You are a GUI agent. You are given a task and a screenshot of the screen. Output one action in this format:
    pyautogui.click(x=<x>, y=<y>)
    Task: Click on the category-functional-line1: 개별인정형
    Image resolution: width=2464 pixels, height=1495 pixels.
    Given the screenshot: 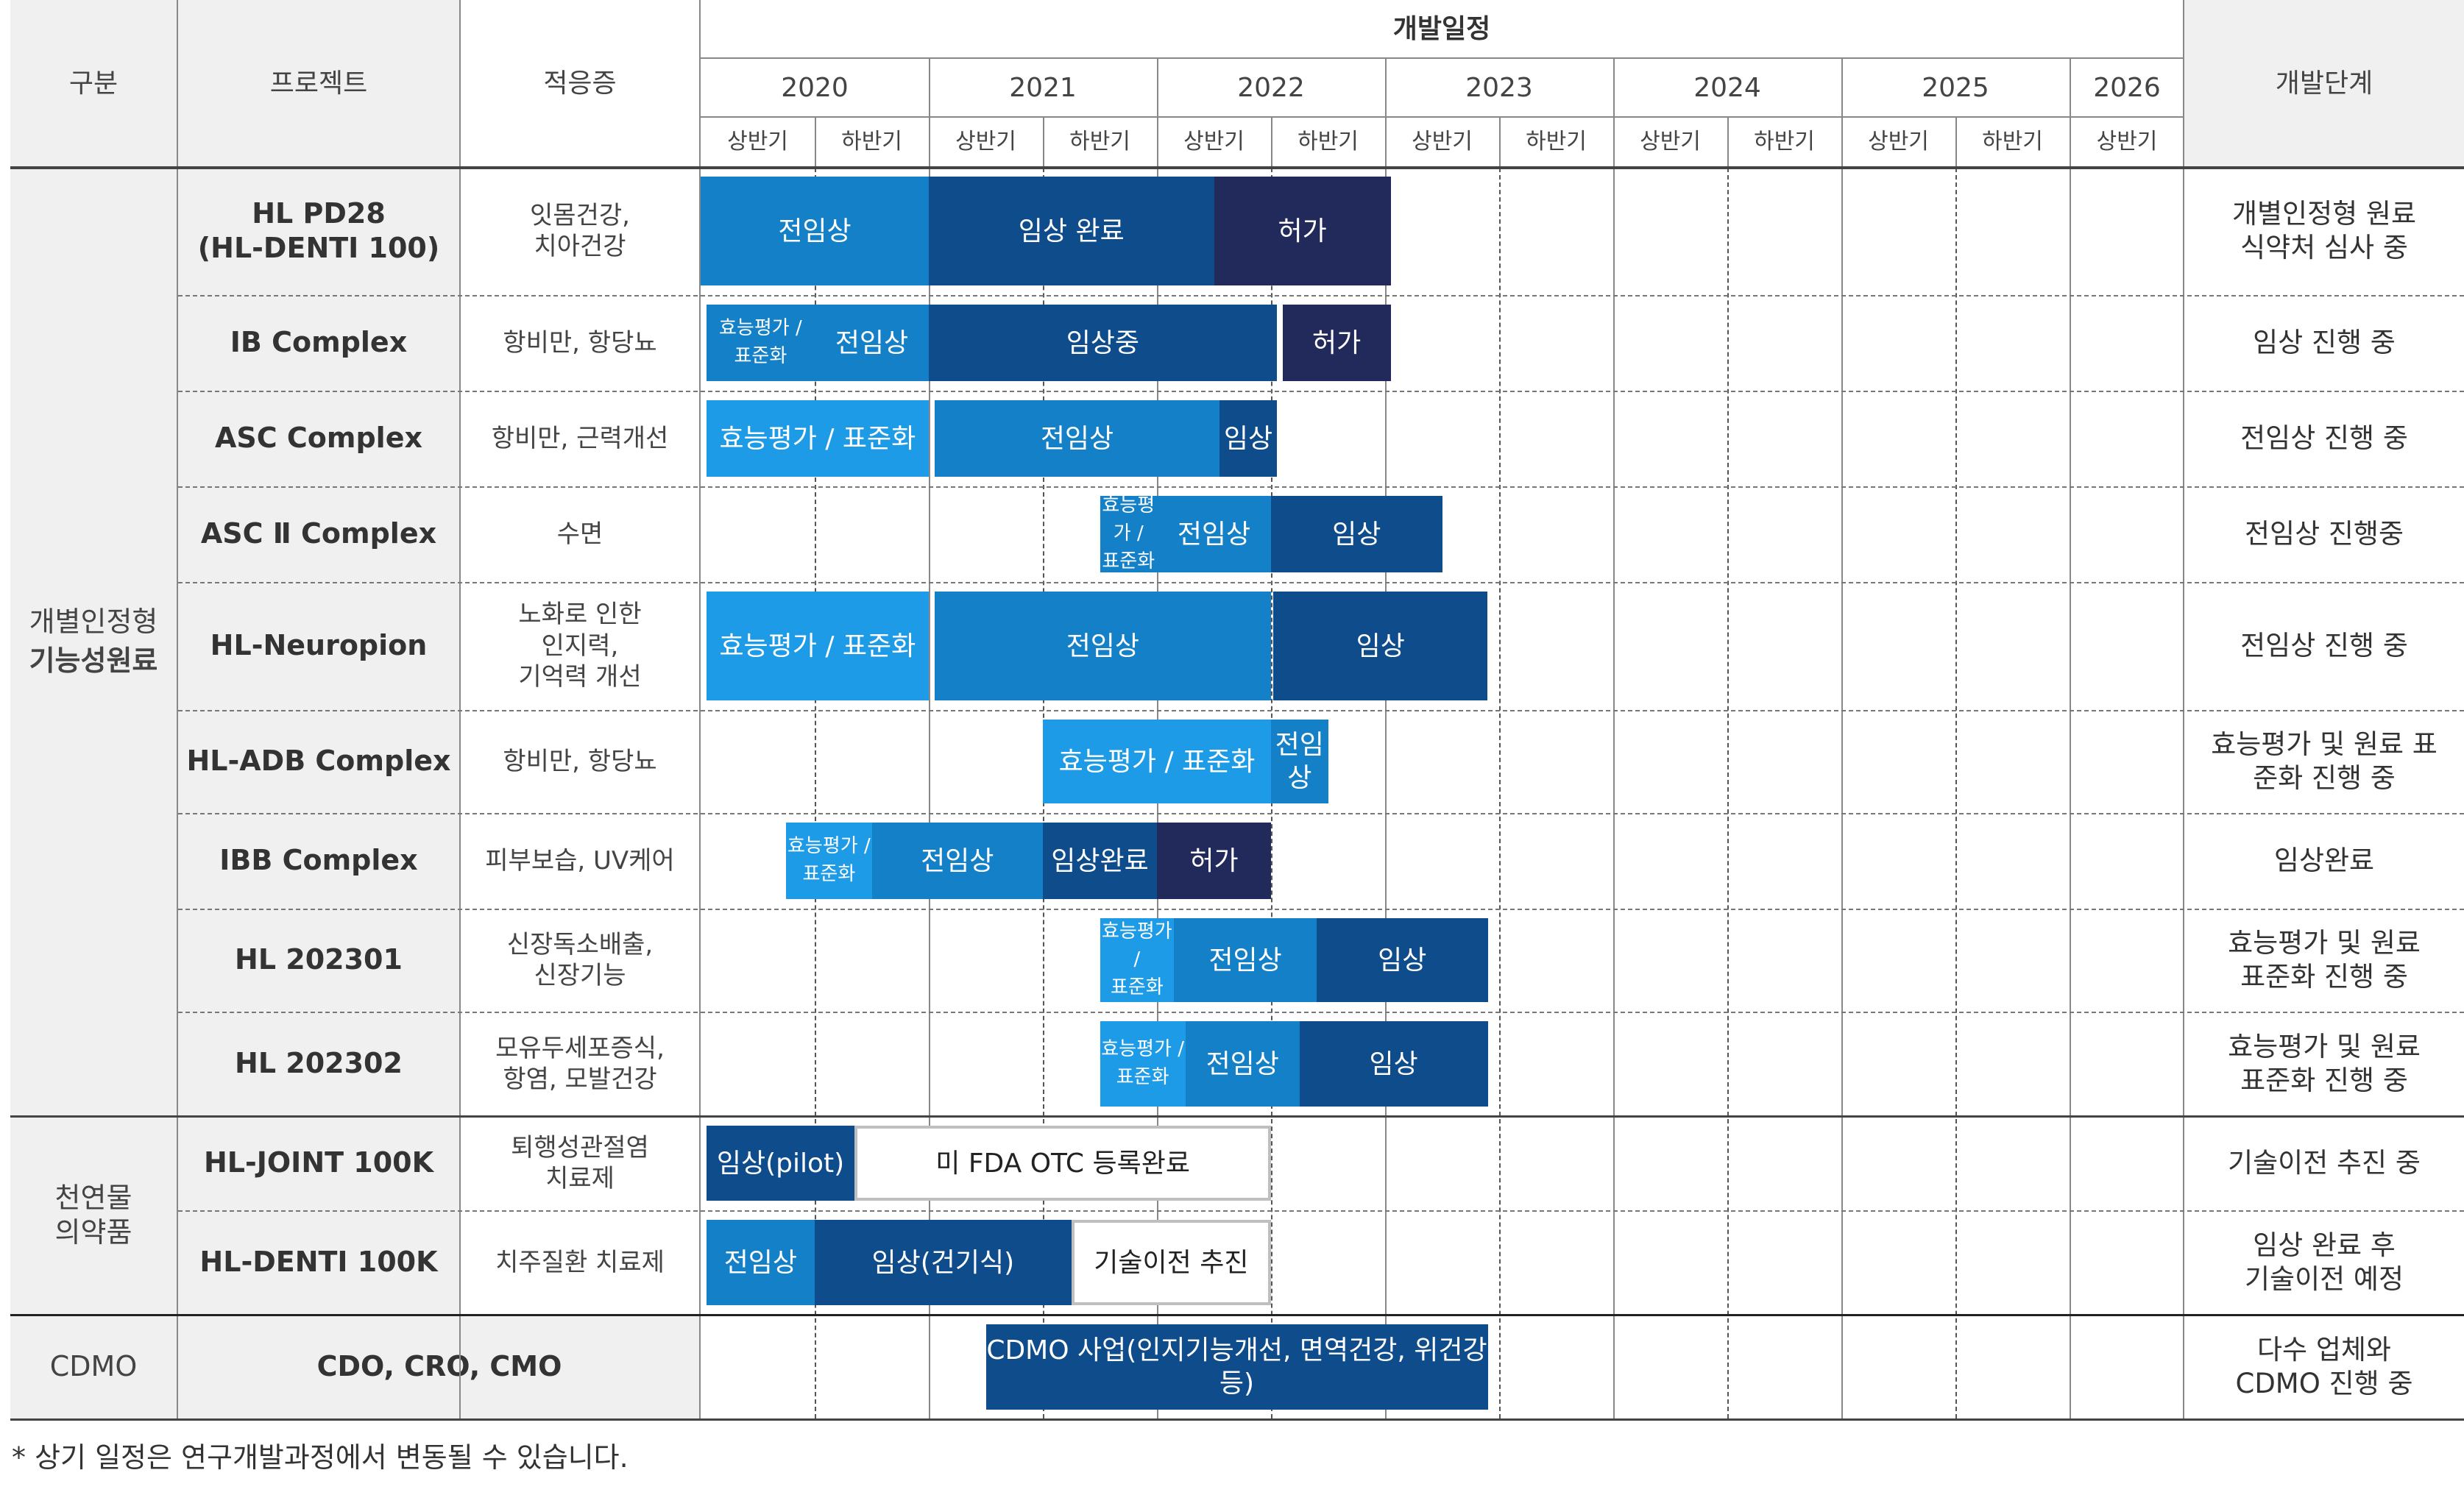 What is the action you would take?
    pyautogui.click(x=93, y=621)
    